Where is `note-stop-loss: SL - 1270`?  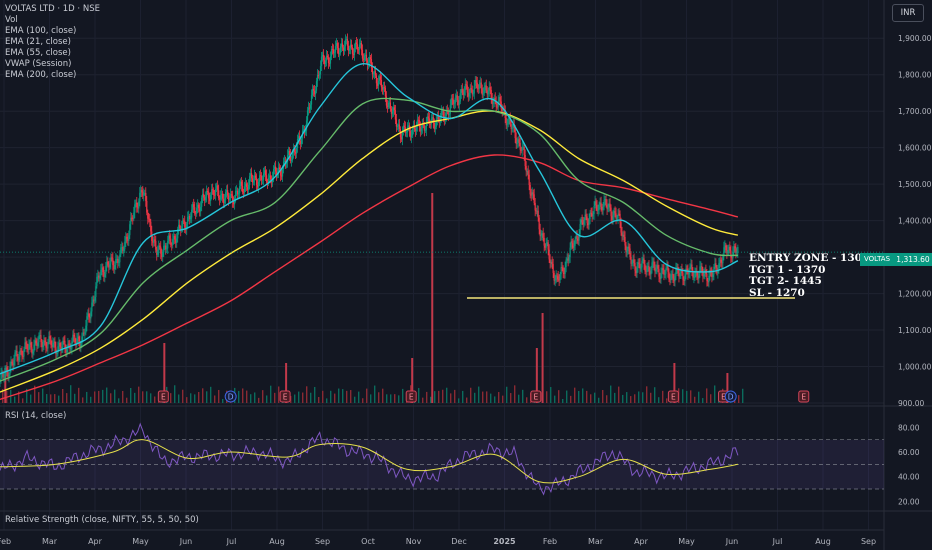 note-stop-loss: SL - 1270 is located at coordinates (777, 292).